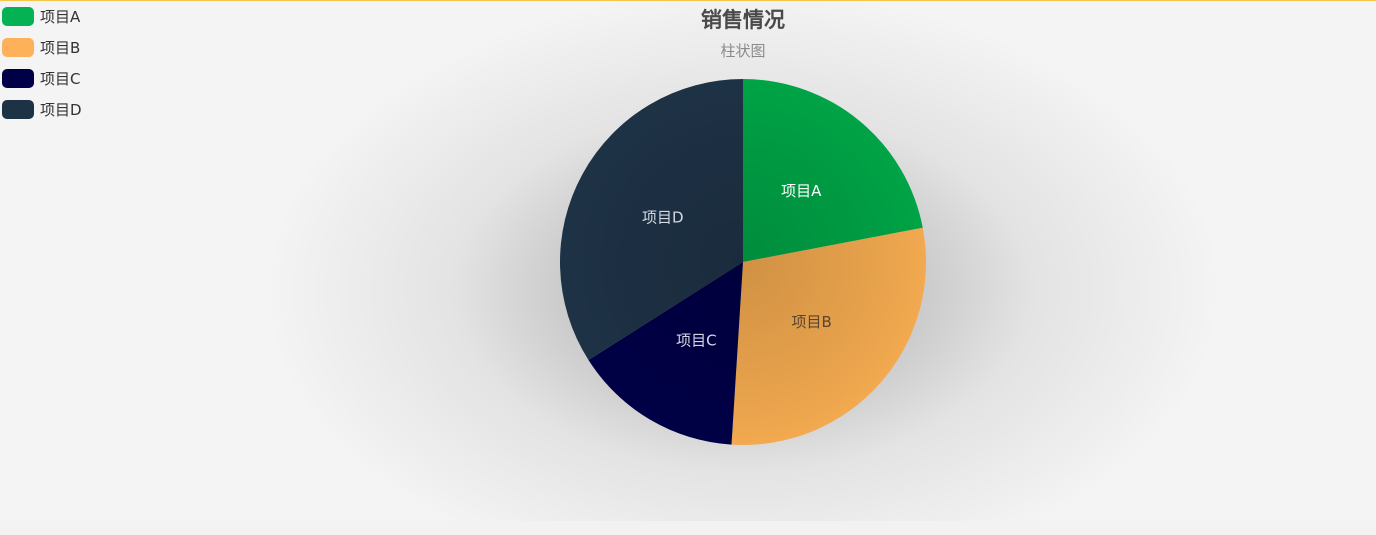  I want to click on legend-label-d: 项目D, so click(61, 109).